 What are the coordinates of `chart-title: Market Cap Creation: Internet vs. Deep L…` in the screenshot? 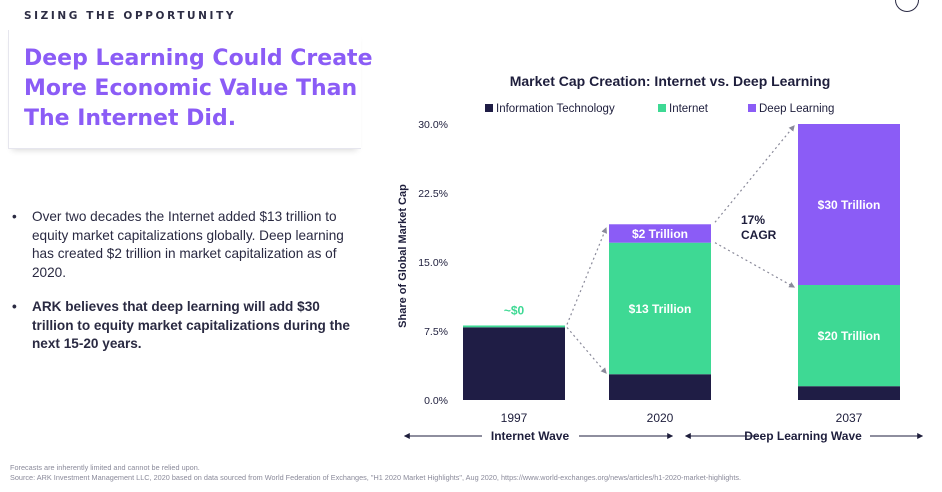 It's located at (670, 81).